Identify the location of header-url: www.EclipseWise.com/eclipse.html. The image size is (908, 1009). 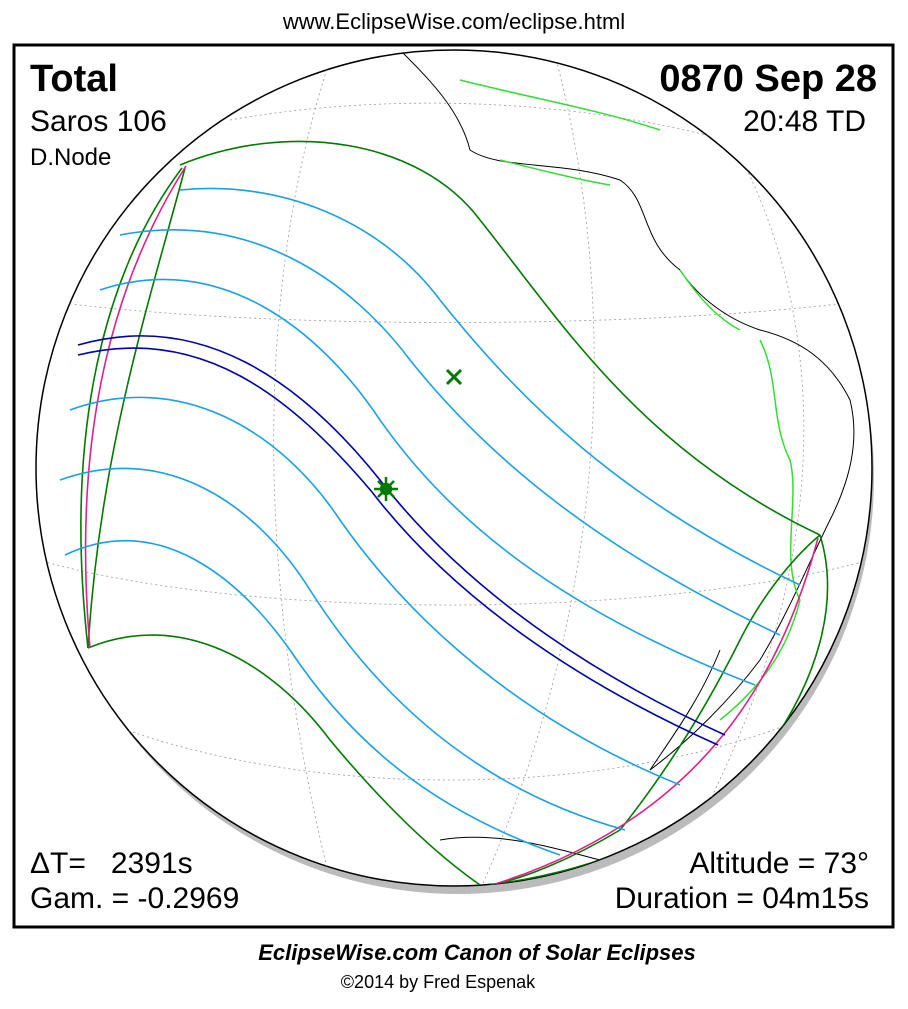
(453, 21).